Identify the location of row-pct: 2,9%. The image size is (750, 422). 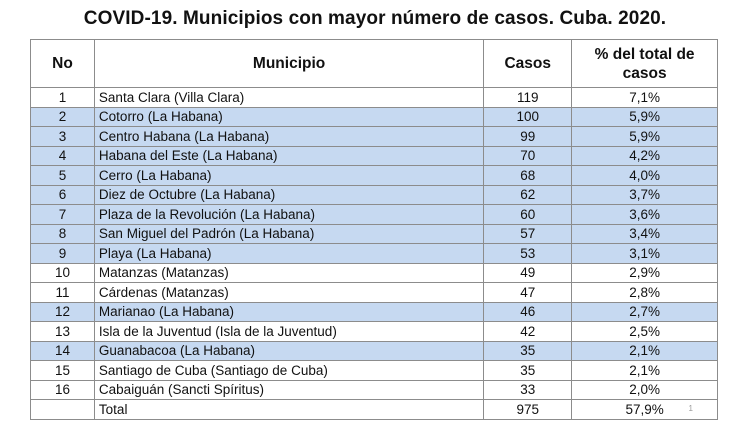
(644, 272).